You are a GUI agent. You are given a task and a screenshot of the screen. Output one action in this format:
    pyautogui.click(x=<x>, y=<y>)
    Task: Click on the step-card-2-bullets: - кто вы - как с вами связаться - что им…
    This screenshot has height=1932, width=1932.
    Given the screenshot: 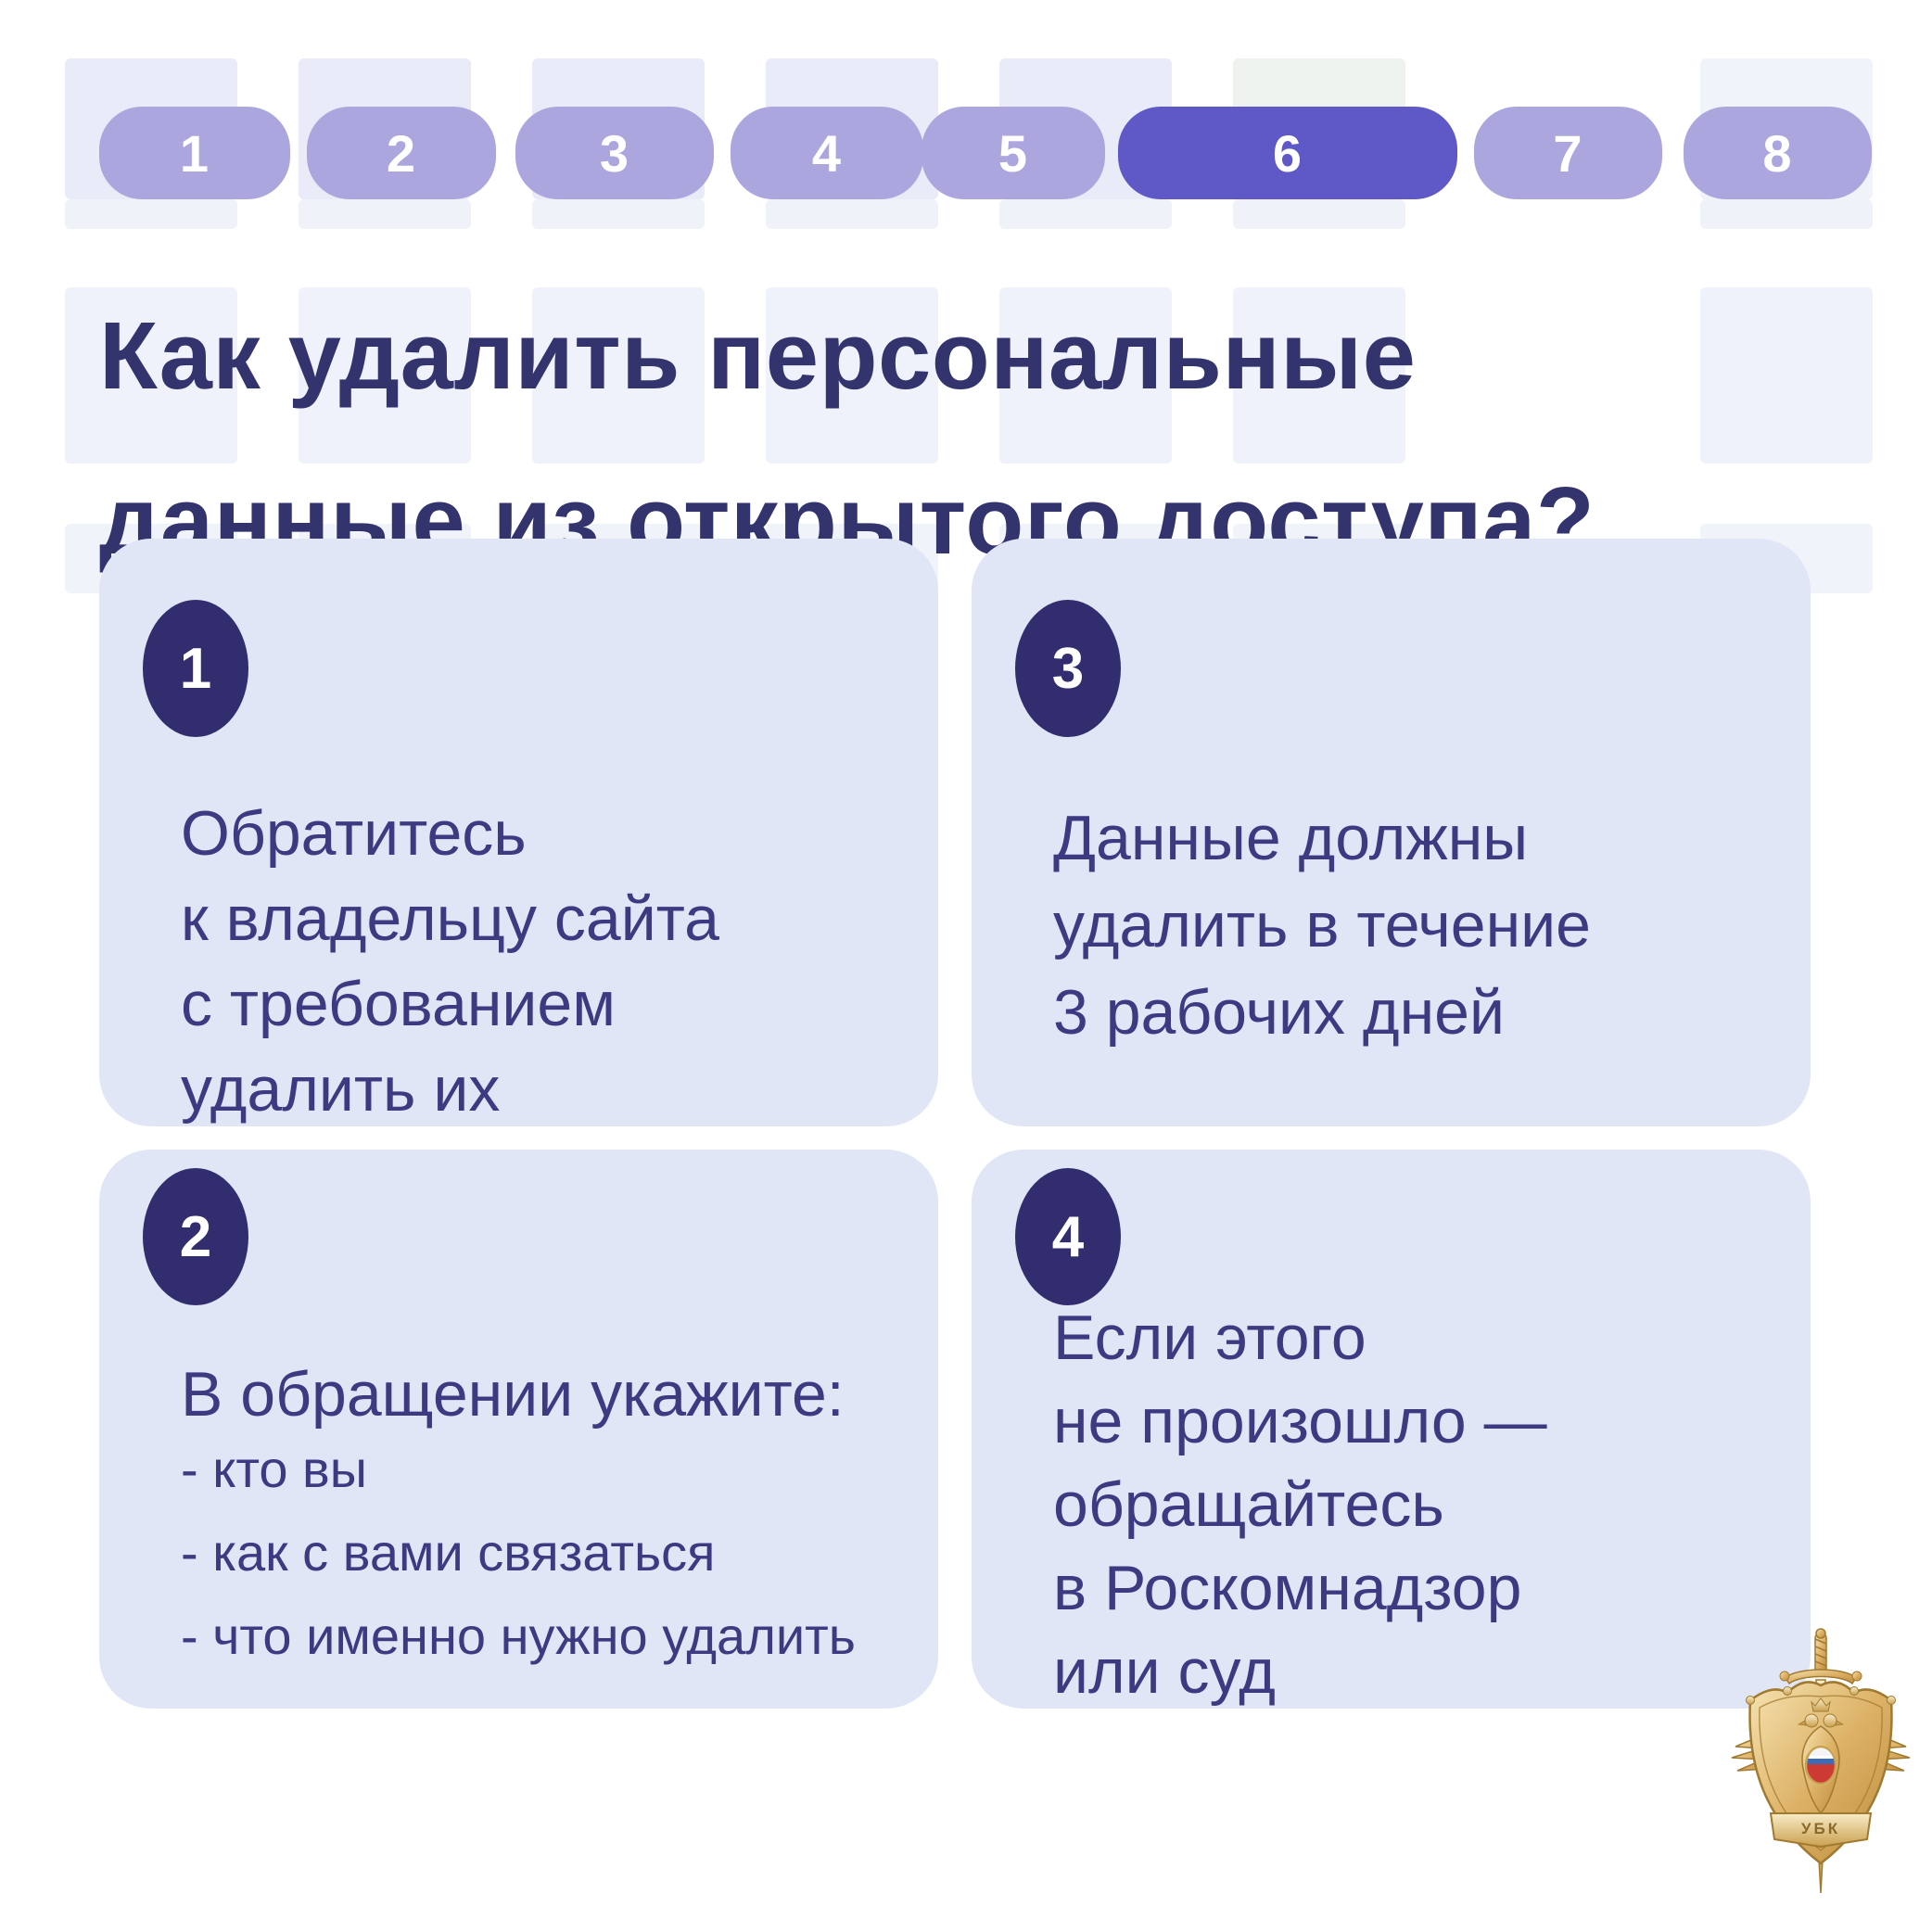 What is the action you would take?
    pyautogui.click(x=518, y=1552)
    